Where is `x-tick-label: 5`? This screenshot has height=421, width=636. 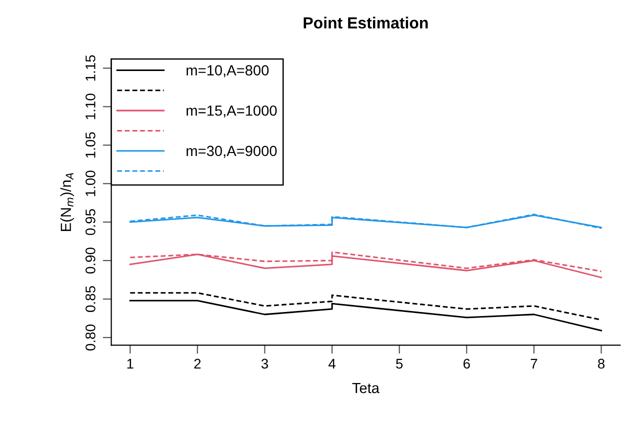
x-tick-label: 5 is located at coordinates (399, 363).